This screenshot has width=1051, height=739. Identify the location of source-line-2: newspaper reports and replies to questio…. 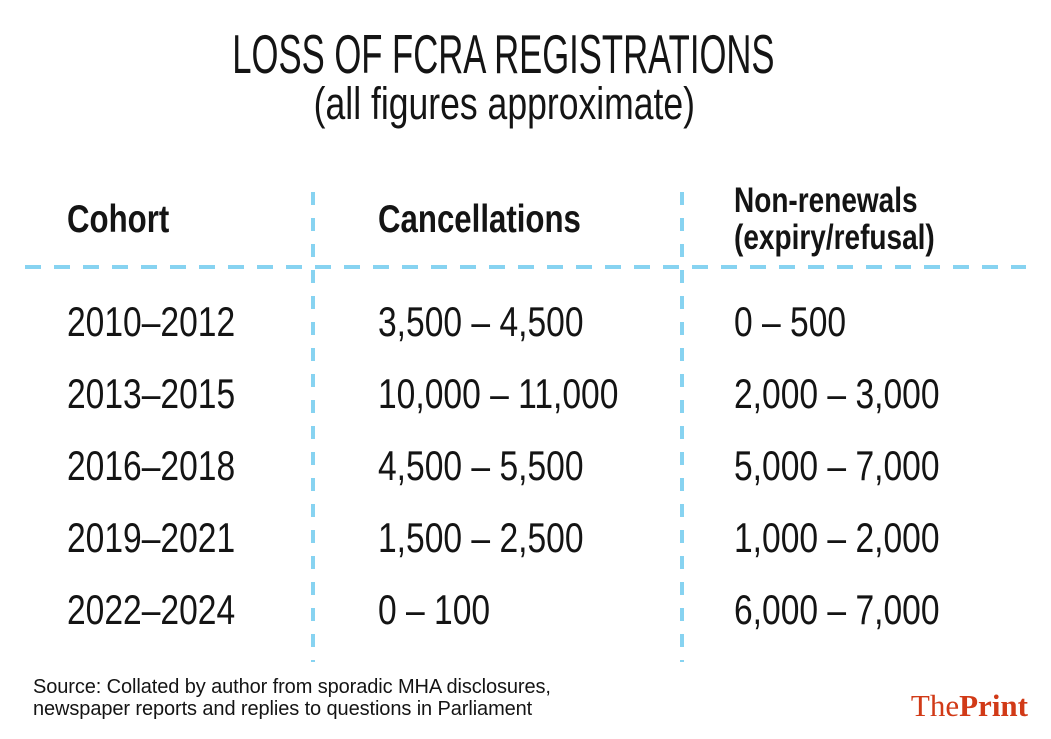
(283, 709).